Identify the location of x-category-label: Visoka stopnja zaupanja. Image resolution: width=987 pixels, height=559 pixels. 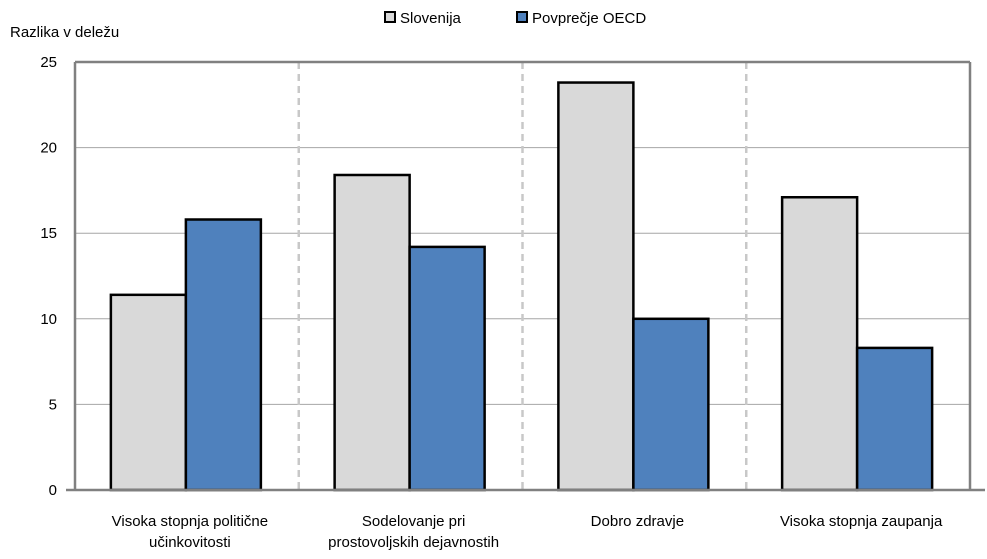
(861, 521).